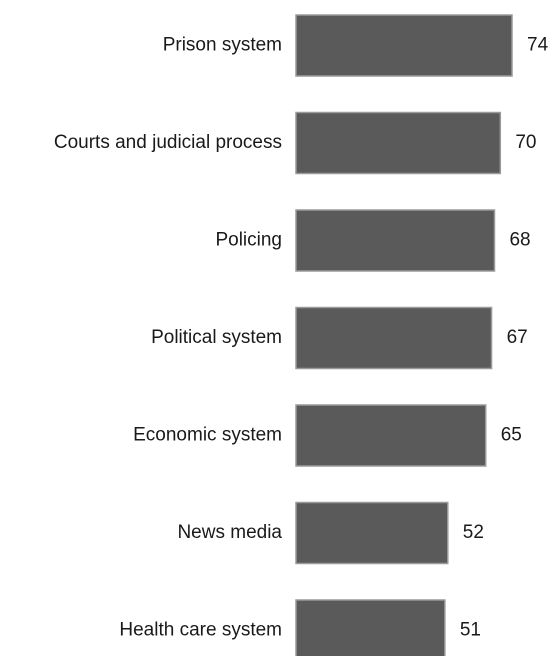  Describe the element at coordinates (519, 240) in the screenshot. I see `value-label-policing: 68` at that location.